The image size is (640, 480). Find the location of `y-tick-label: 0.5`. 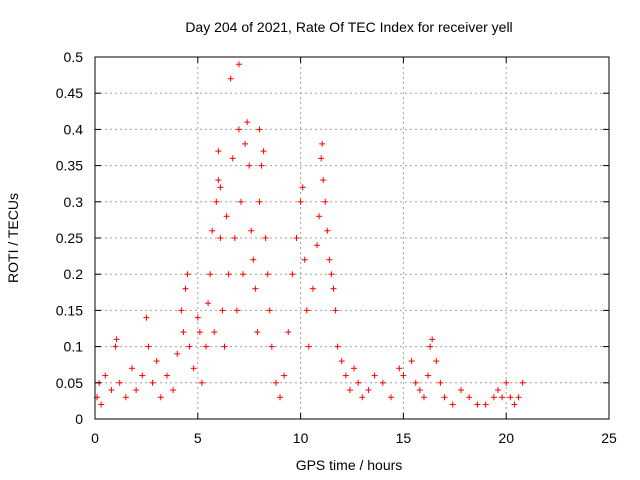

y-tick-label: 0.5 is located at coordinates (74, 57).